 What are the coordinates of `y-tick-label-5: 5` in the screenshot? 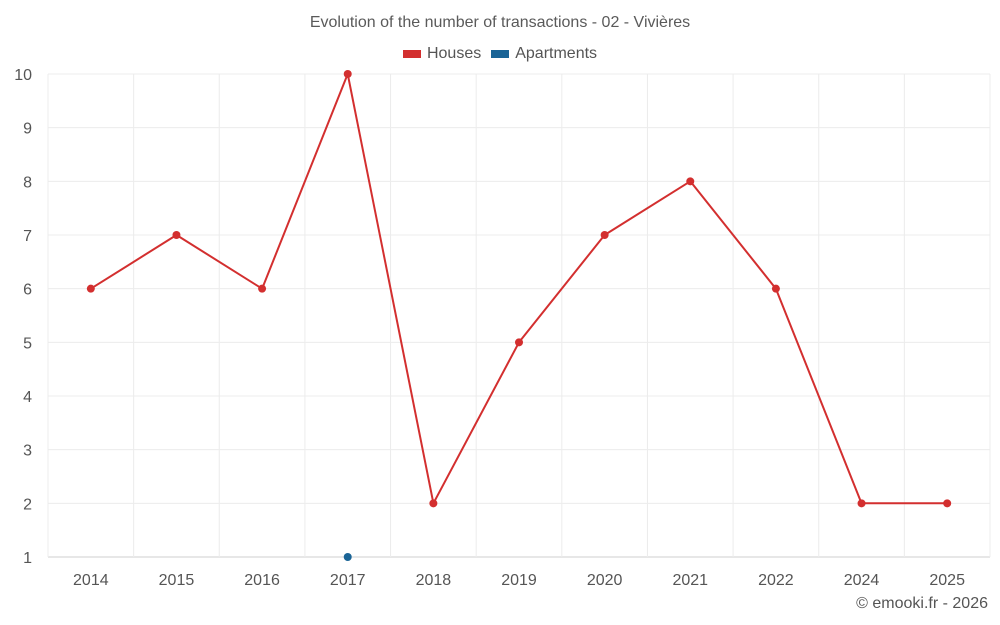 It's located at (27, 343).